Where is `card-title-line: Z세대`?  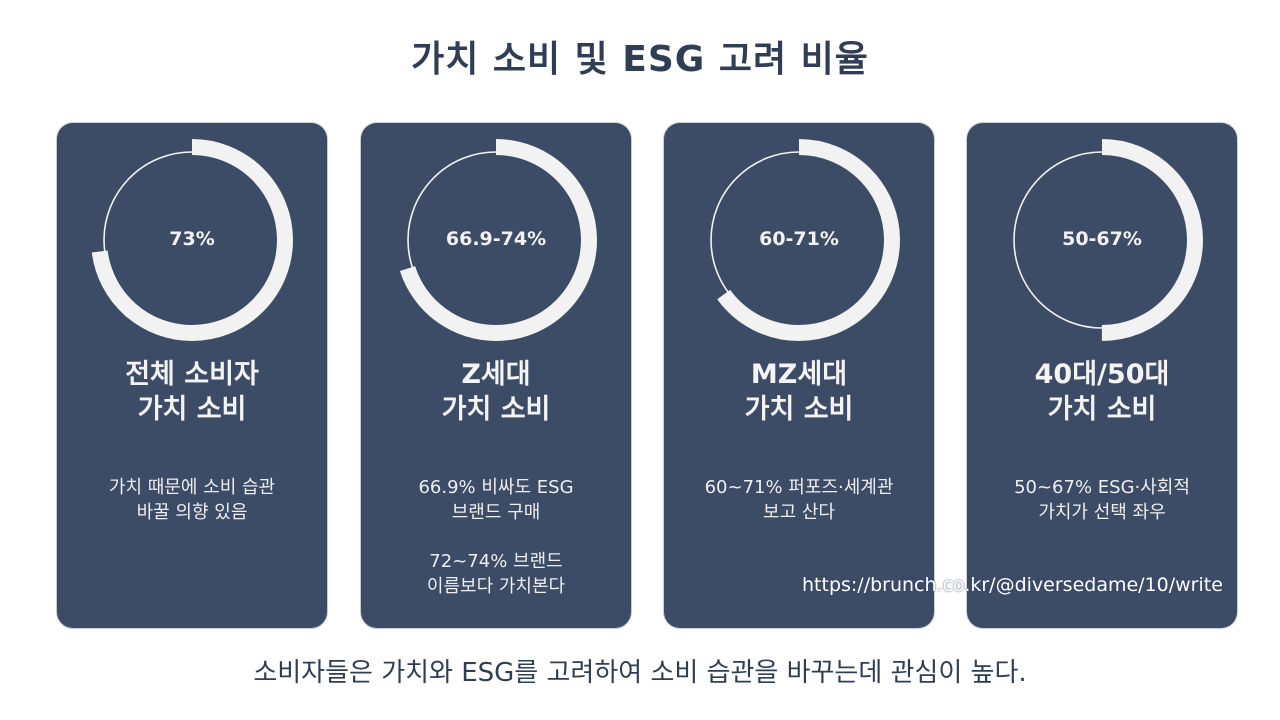
card-title-line: Z세대 is located at coordinates (496, 374).